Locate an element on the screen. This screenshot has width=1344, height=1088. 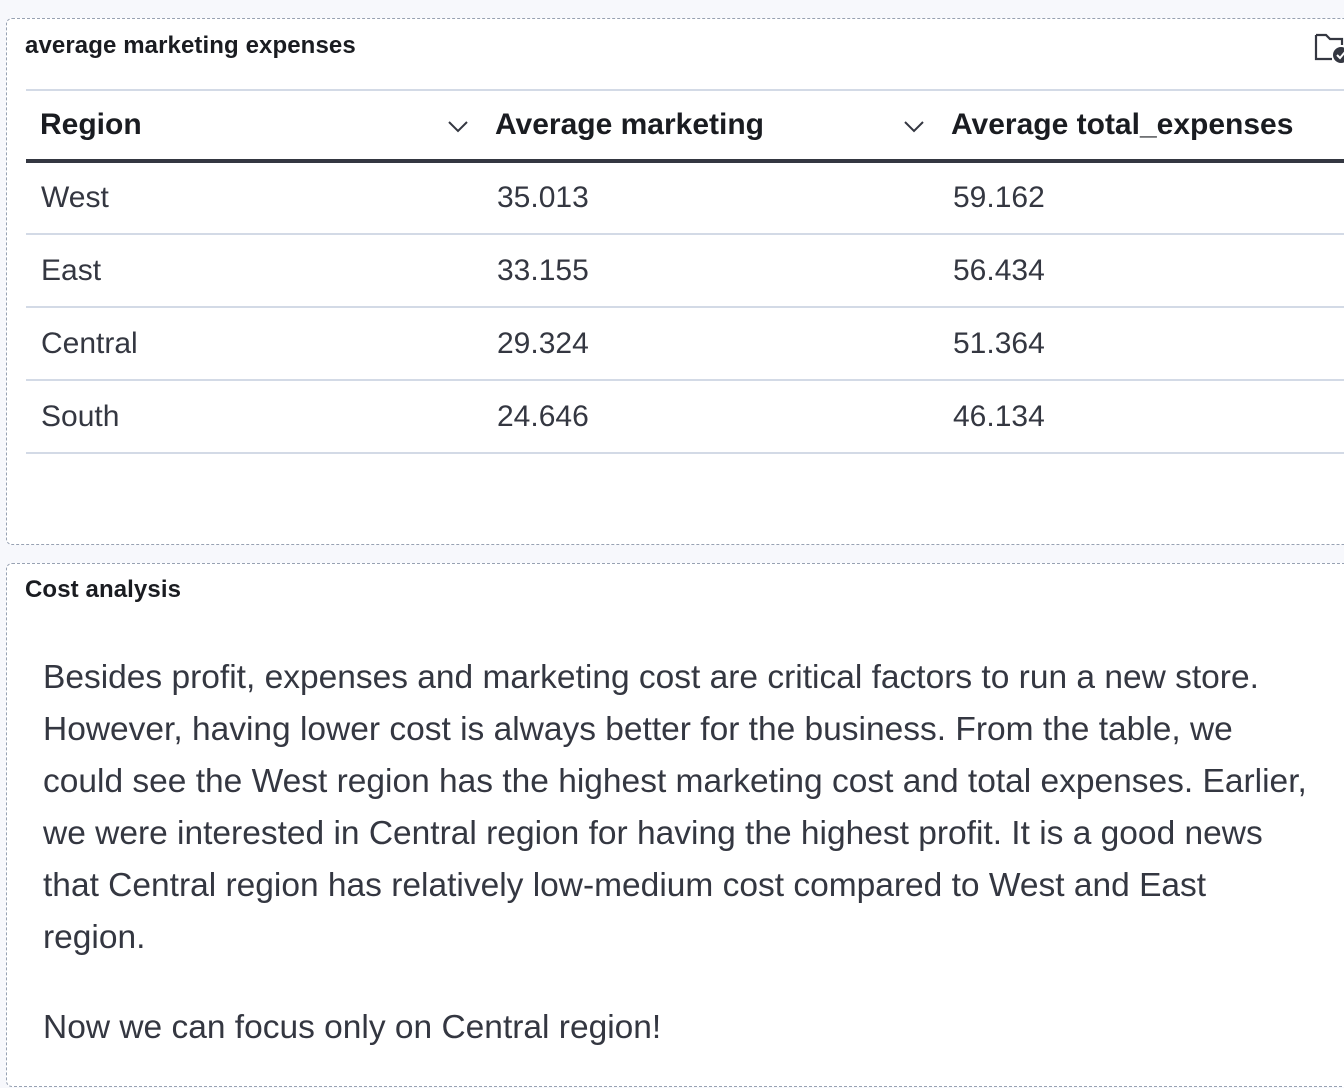
cell-average-marketing: 33.155 is located at coordinates (708, 271).